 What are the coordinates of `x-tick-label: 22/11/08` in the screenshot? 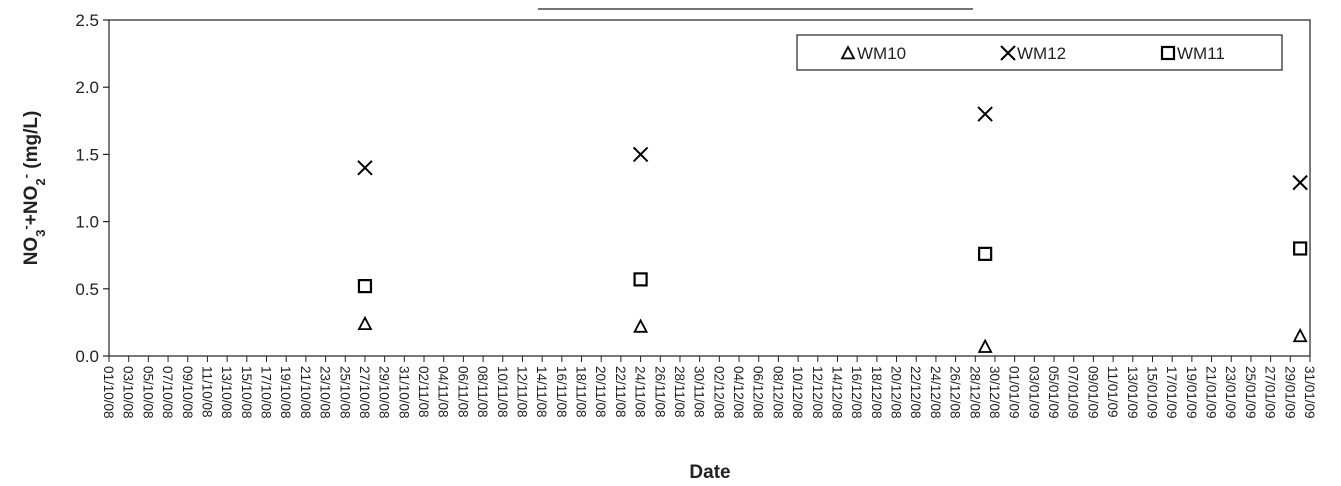 It's located at (620, 392).